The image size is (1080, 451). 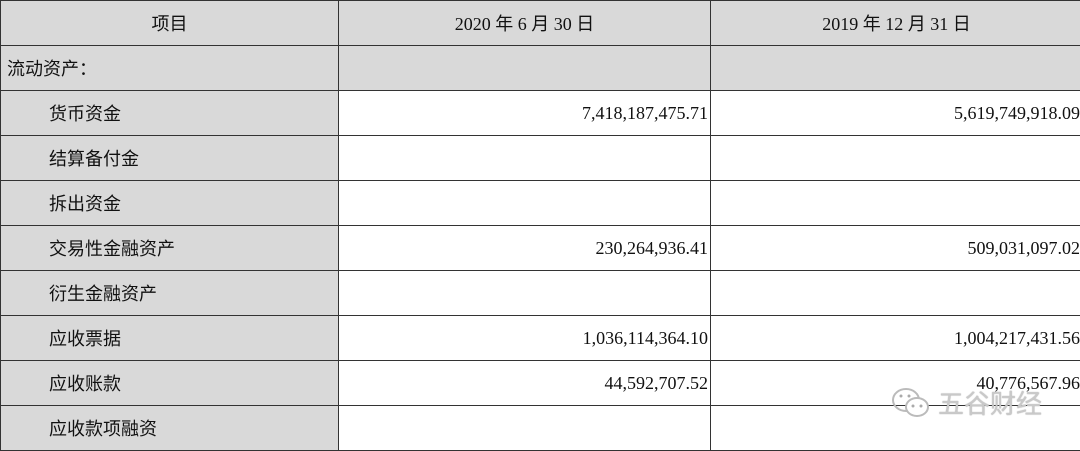 I want to click on table-row: 衍生金融资产, so click(x=540, y=293).